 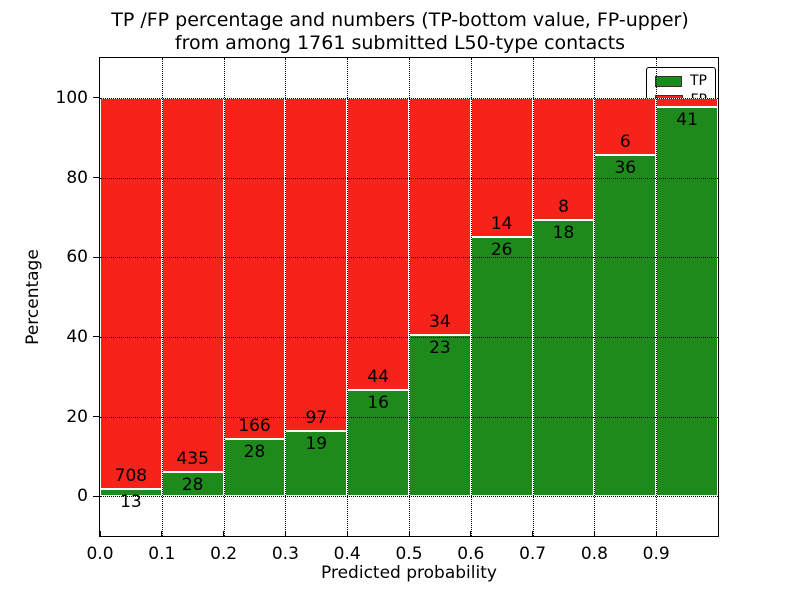 What do you see at coordinates (77, 336) in the screenshot?
I see `y-tick-label: 40` at bounding box center [77, 336].